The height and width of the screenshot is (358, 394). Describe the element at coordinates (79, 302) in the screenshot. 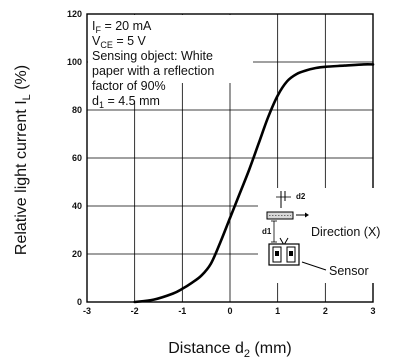

I see `y-tick-label: 0` at that location.